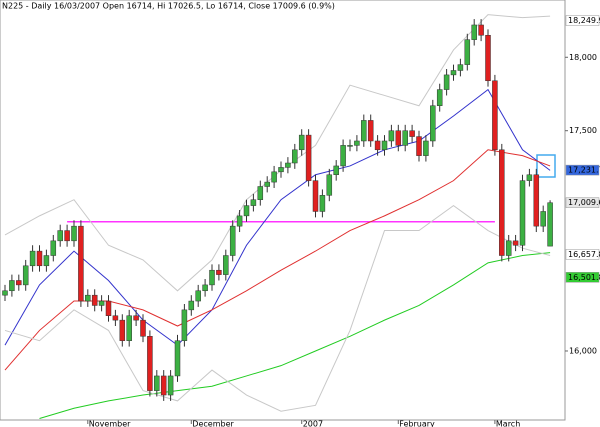  What do you see at coordinates (313, 423) in the screenshot?
I see `x-tick-label: 2007` at bounding box center [313, 423].